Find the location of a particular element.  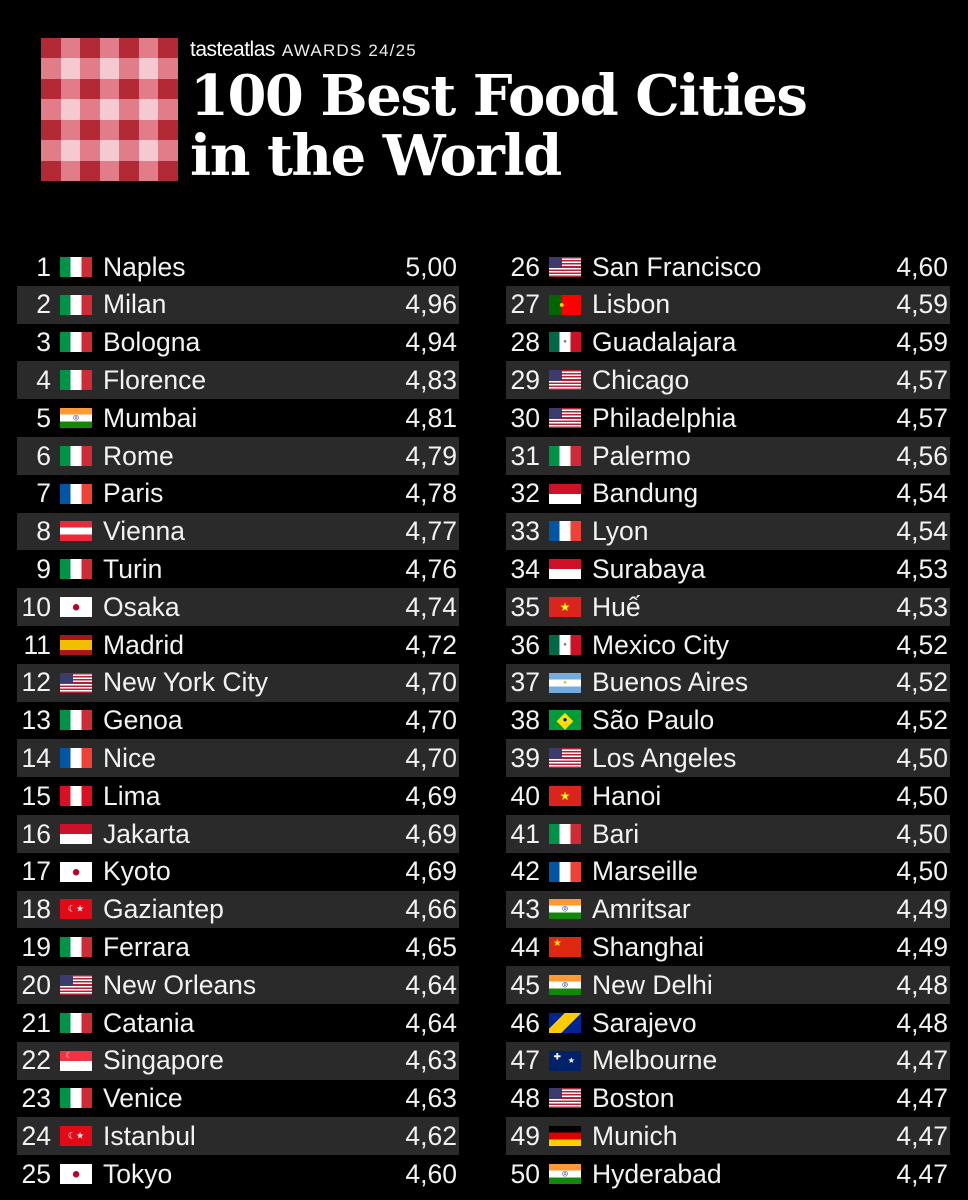

ranking-row: 39 Los Angeles 4,50 is located at coordinates (728, 758).